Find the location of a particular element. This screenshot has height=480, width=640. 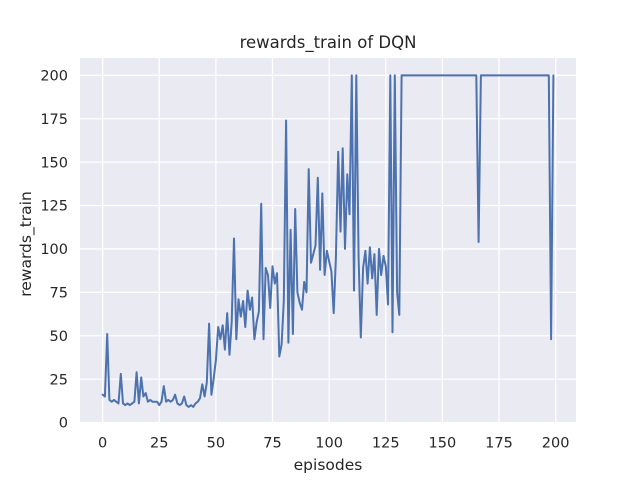

x-tick-label: 200 is located at coordinates (556, 444).